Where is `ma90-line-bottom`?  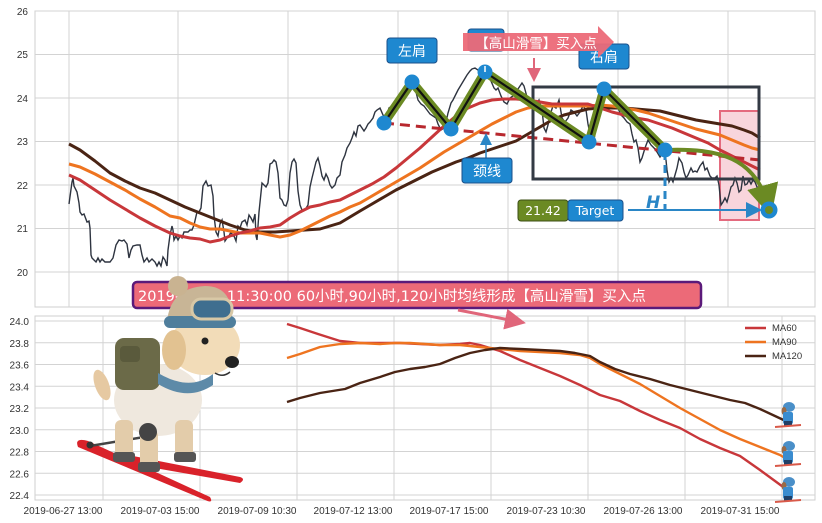 ma90-line-bottom is located at coordinates (538, 402).